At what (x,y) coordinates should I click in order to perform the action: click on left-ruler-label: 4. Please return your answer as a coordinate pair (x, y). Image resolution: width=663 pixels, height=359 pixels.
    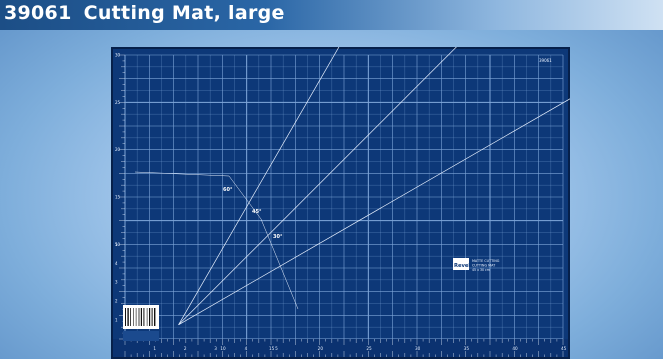
    Looking at the image, I should click on (116, 263).